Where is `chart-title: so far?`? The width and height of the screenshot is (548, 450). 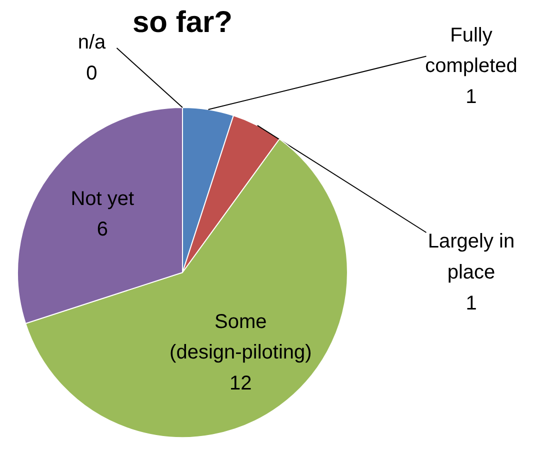 chart-title: so far? is located at coordinates (182, 22).